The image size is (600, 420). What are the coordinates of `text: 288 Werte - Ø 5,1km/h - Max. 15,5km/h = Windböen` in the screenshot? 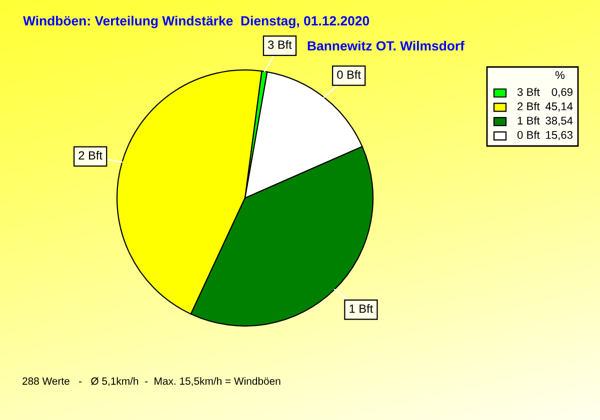 It's located at (151, 381).